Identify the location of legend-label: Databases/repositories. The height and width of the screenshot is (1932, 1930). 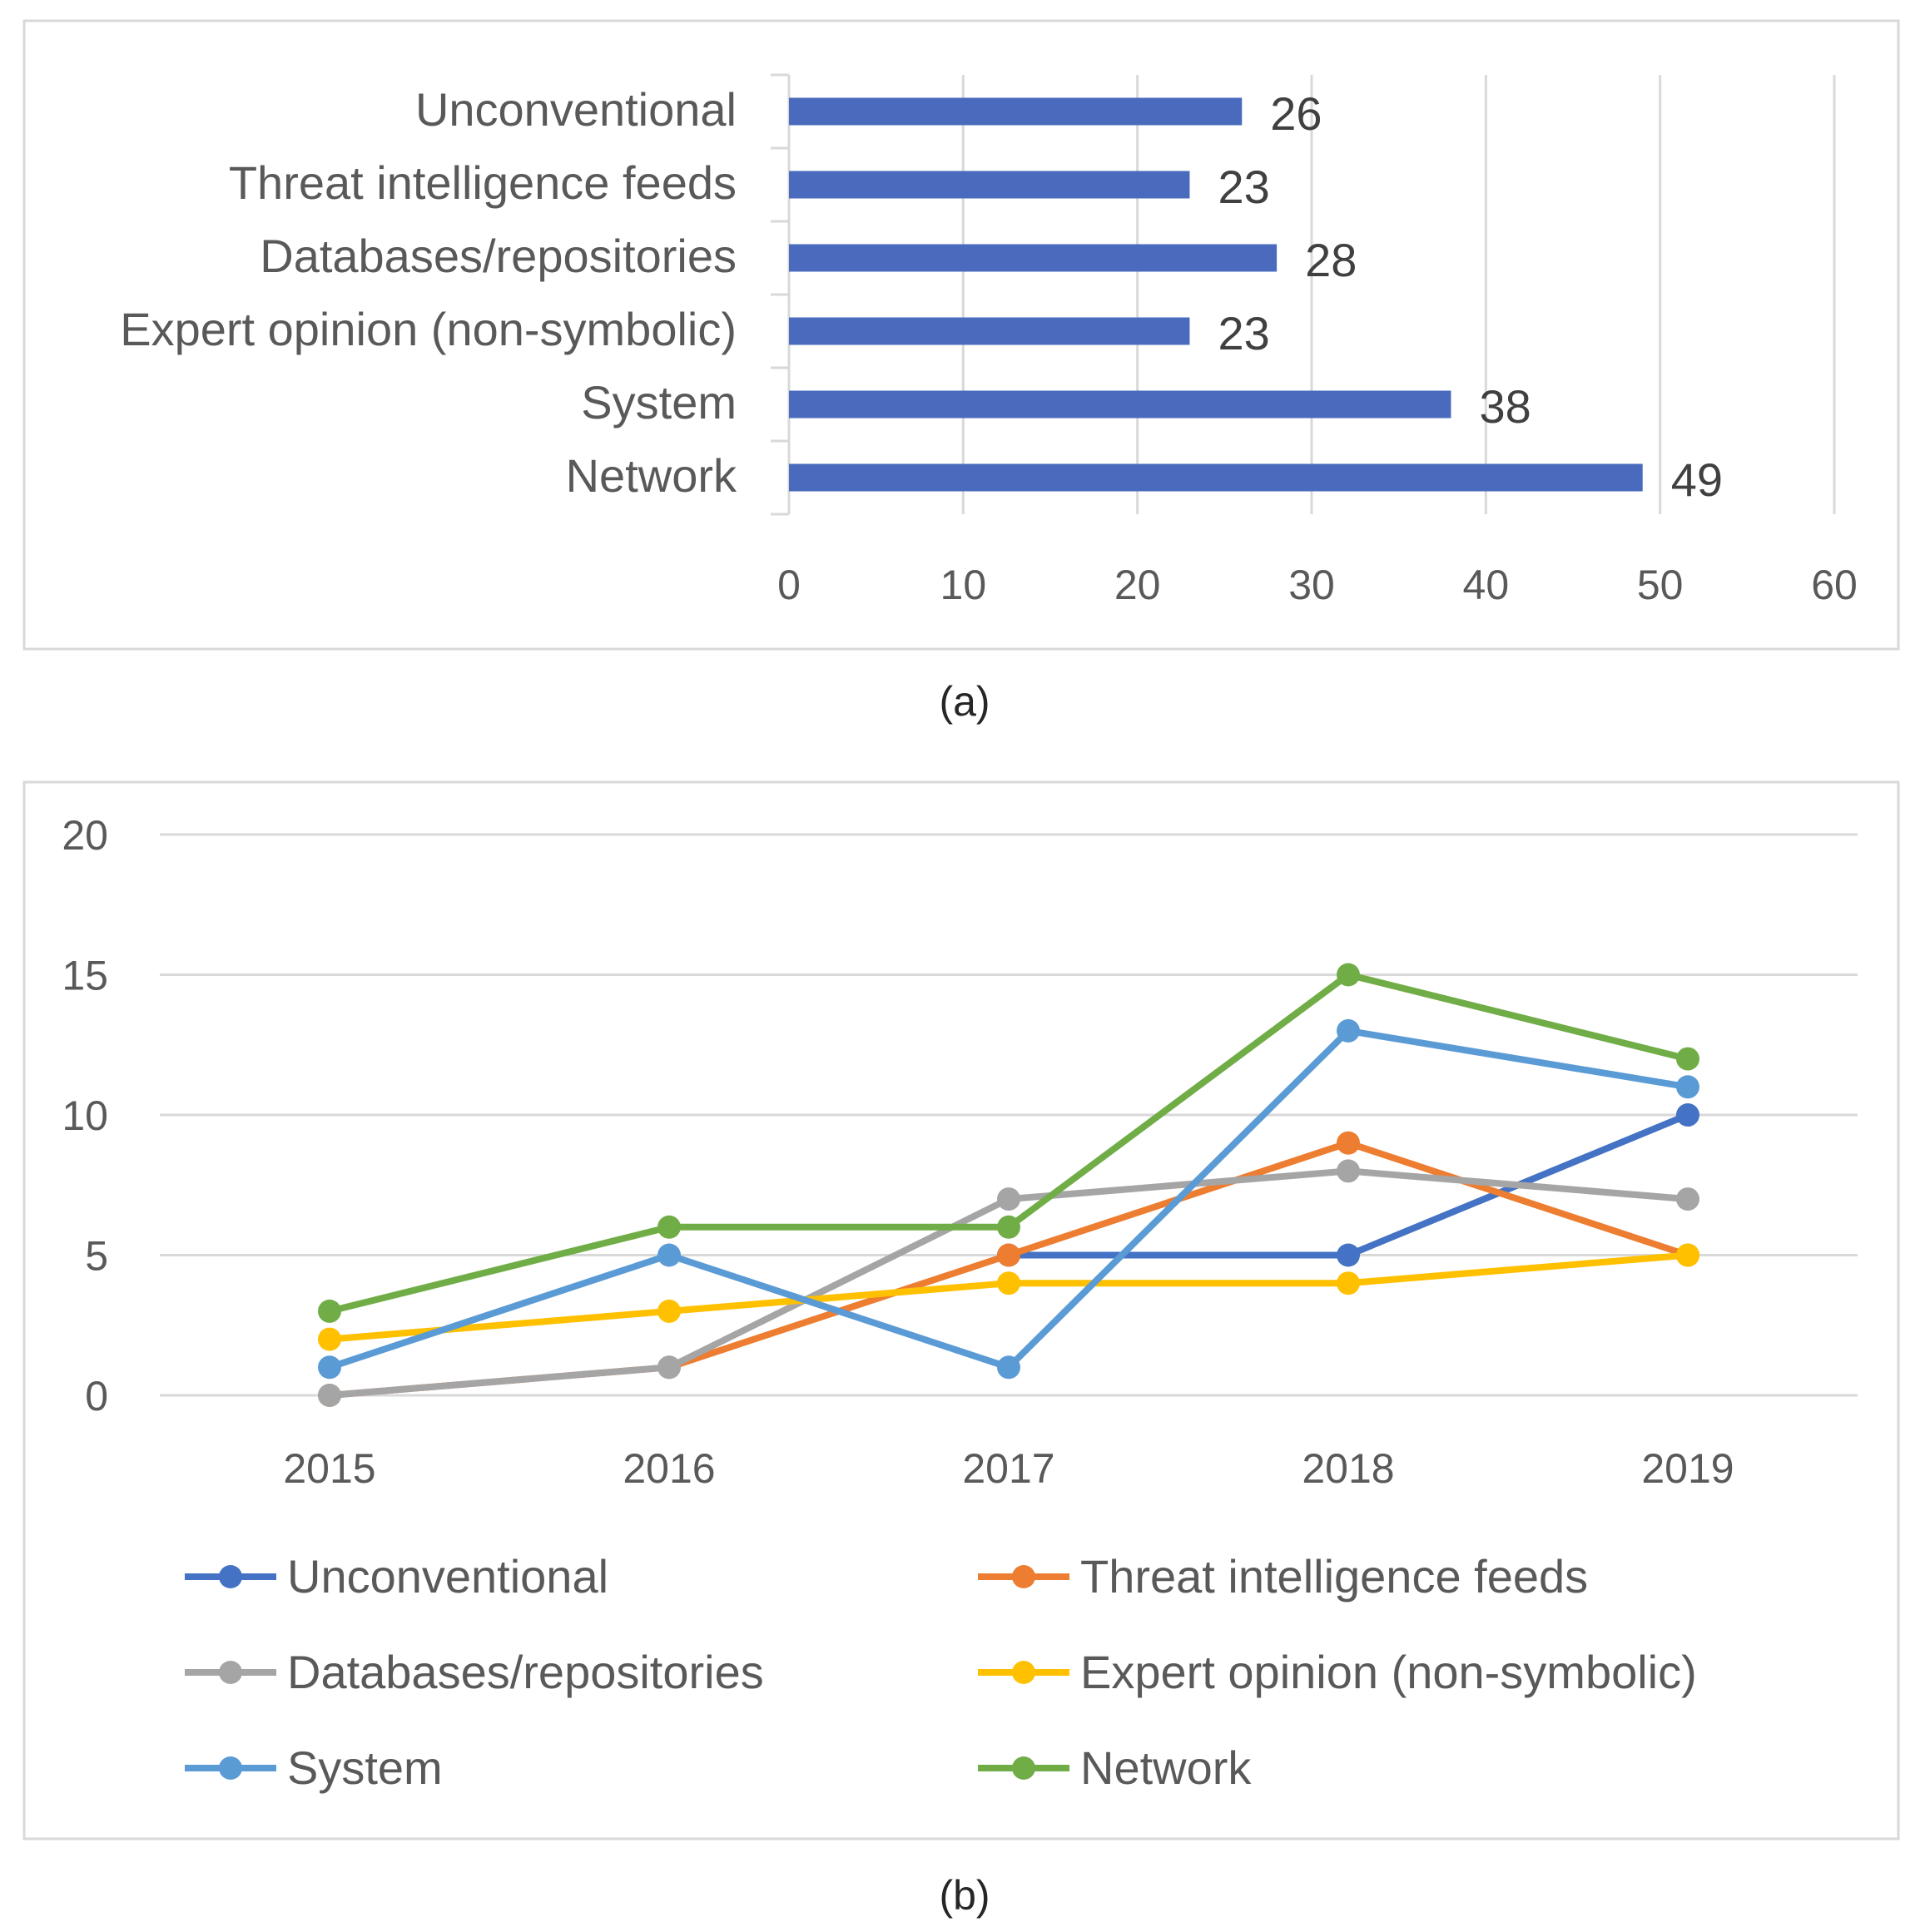
(525, 1672).